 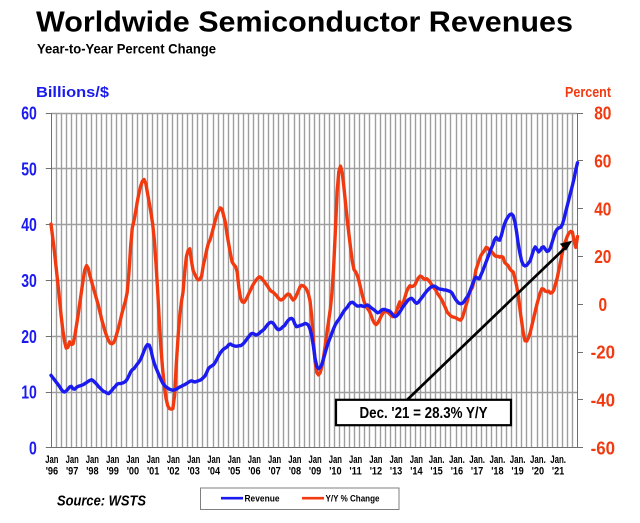 What do you see at coordinates (295, 472) in the screenshot?
I see `svg-text: '08` at bounding box center [295, 472].